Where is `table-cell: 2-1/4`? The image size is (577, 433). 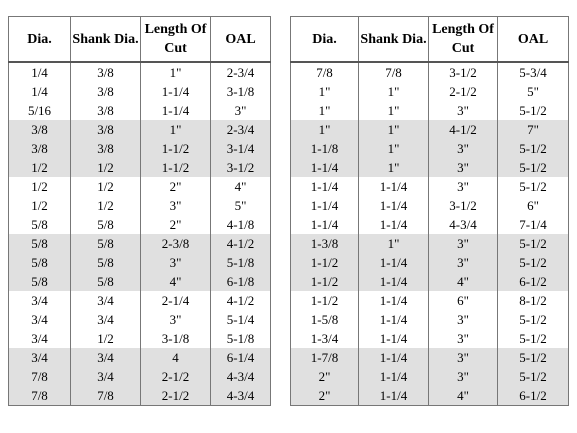
table-cell: 2-1/4 is located at coordinates (175, 300).